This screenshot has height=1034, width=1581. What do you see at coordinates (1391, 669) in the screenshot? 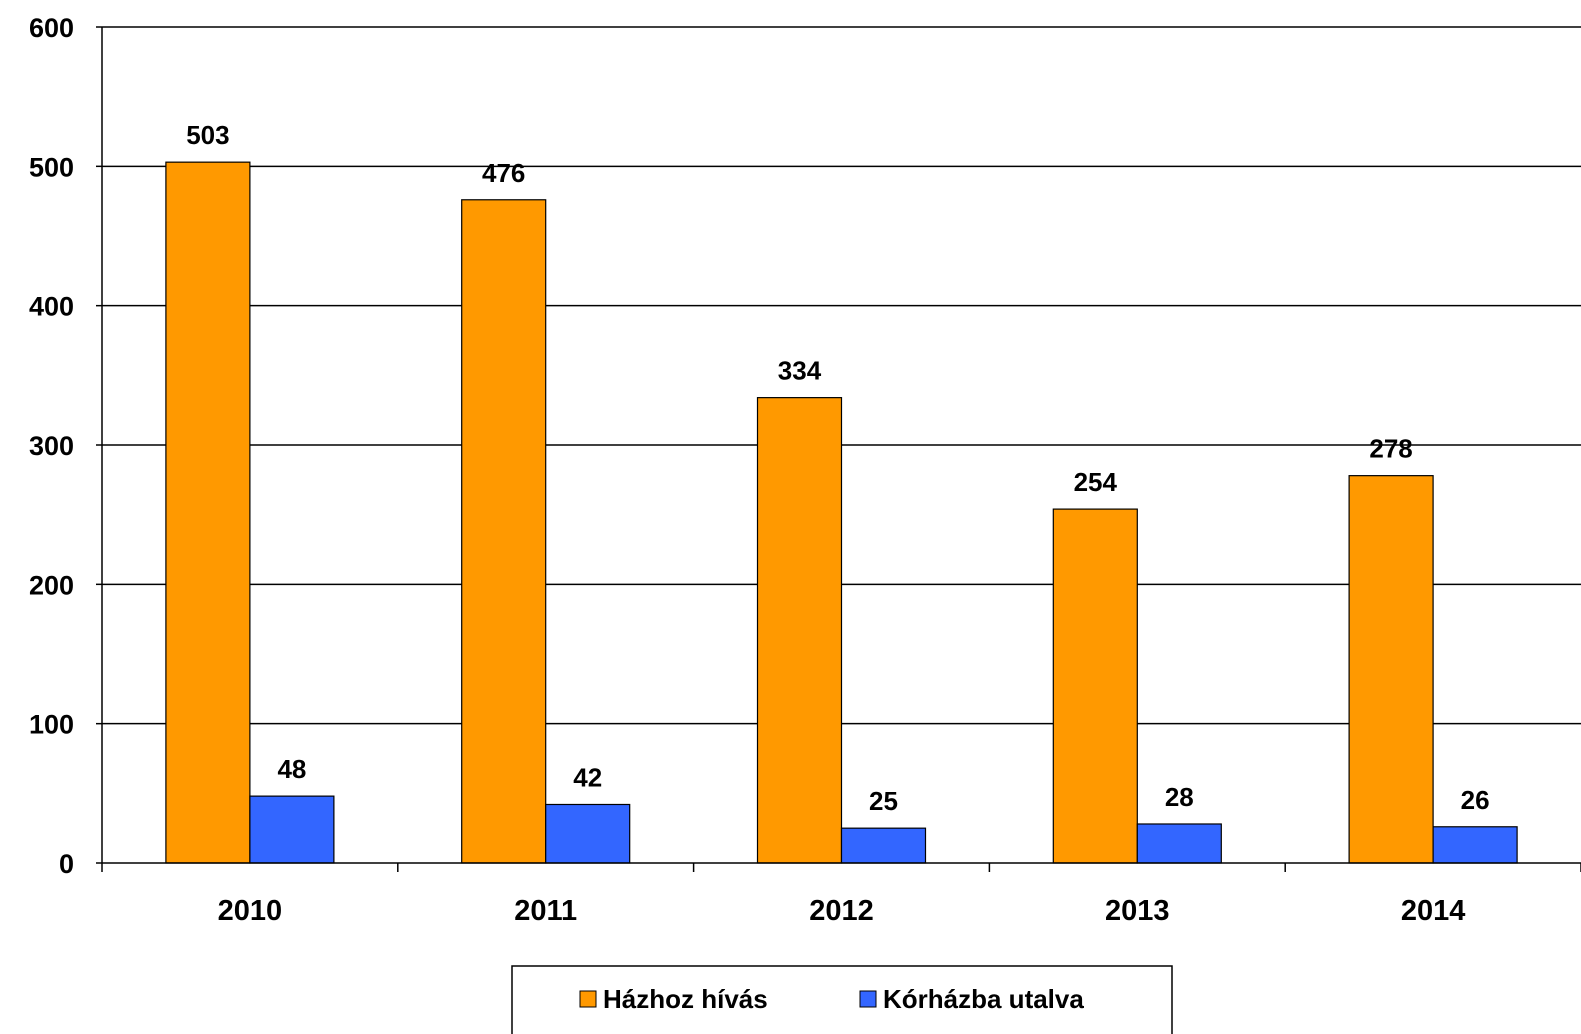
I see `bar-hazhoz-hivas-2014` at bounding box center [1391, 669].